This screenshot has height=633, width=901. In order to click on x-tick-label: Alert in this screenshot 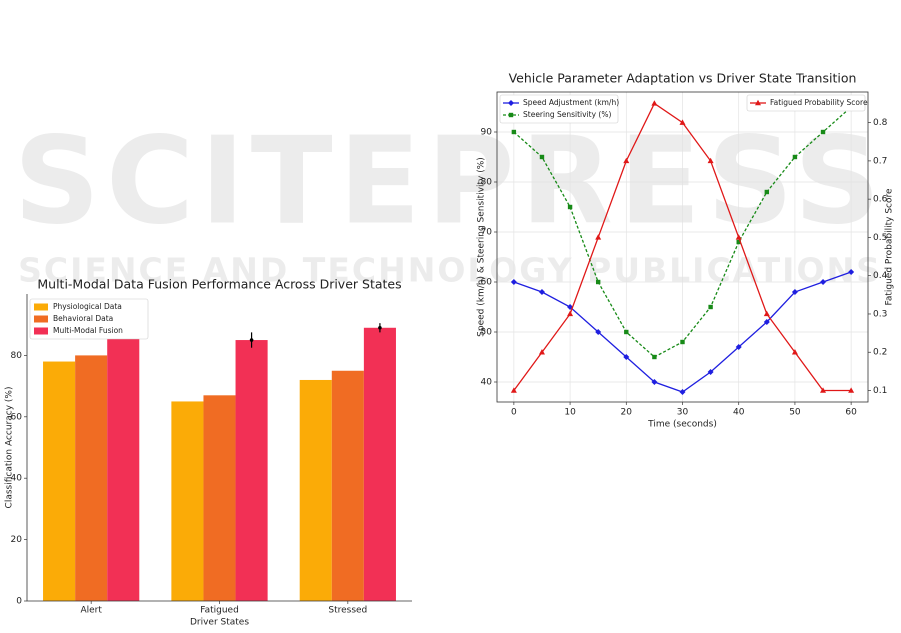, I will do `click(91, 611)`.